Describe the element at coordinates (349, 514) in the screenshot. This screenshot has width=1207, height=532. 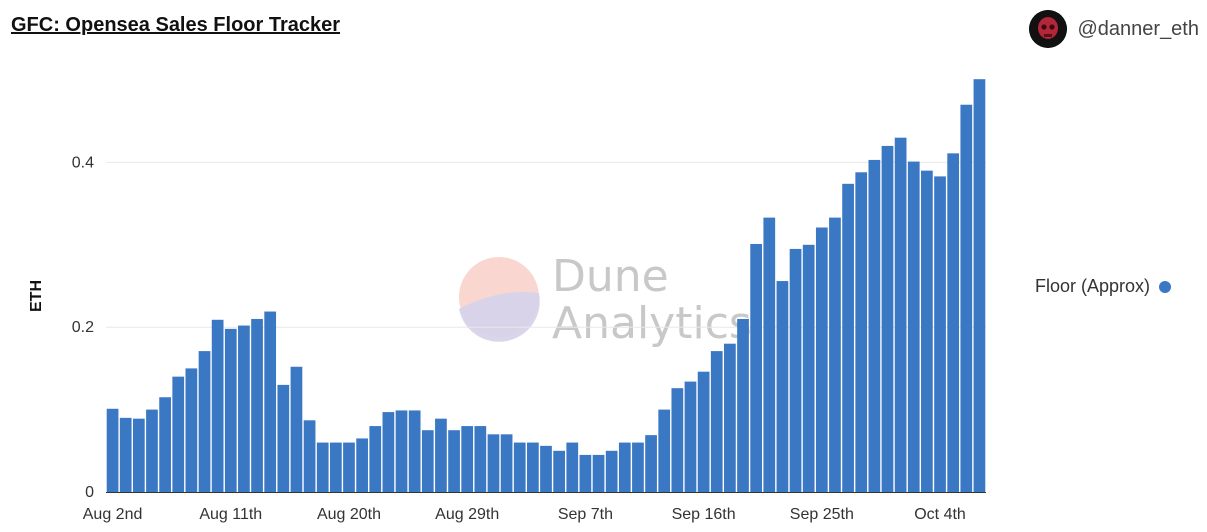
I see `x-tick-label: Aug 20th` at that location.